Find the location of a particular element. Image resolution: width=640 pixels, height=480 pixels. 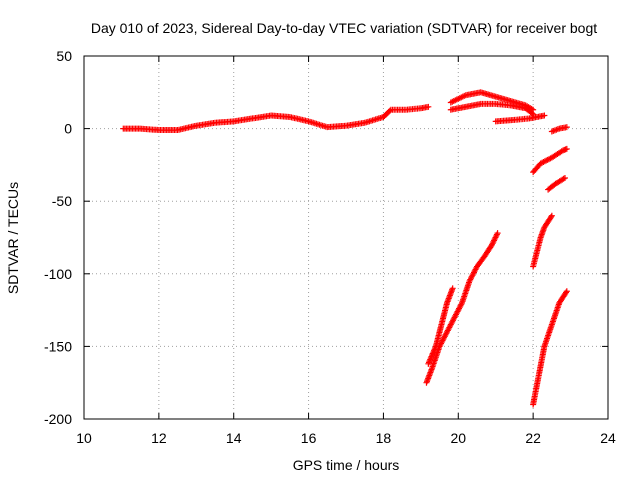

y-tick-label: -150 is located at coordinates (58, 346).